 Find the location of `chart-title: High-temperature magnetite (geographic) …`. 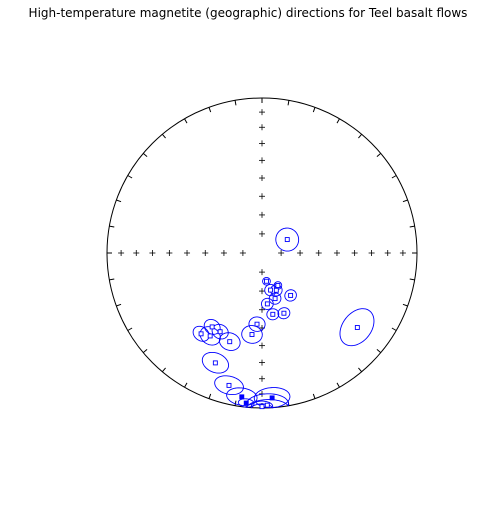

chart-title: High-temperature magnetite (geographic) … is located at coordinates (248, 13).